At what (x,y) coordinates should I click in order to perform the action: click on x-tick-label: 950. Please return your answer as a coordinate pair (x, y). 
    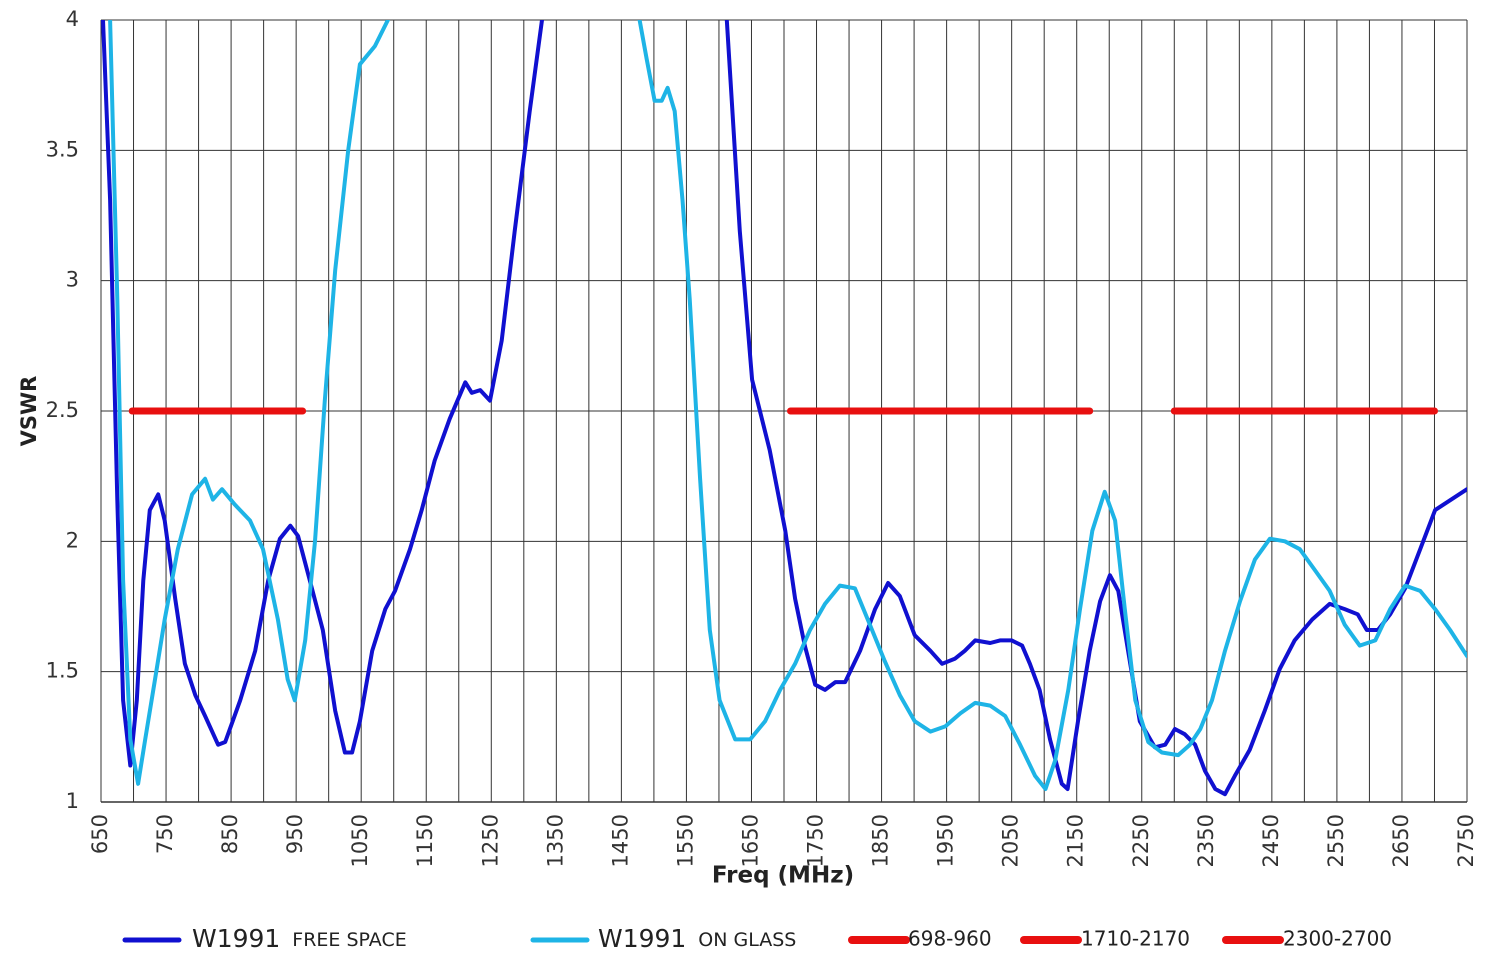
    Looking at the image, I should click on (295, 834).